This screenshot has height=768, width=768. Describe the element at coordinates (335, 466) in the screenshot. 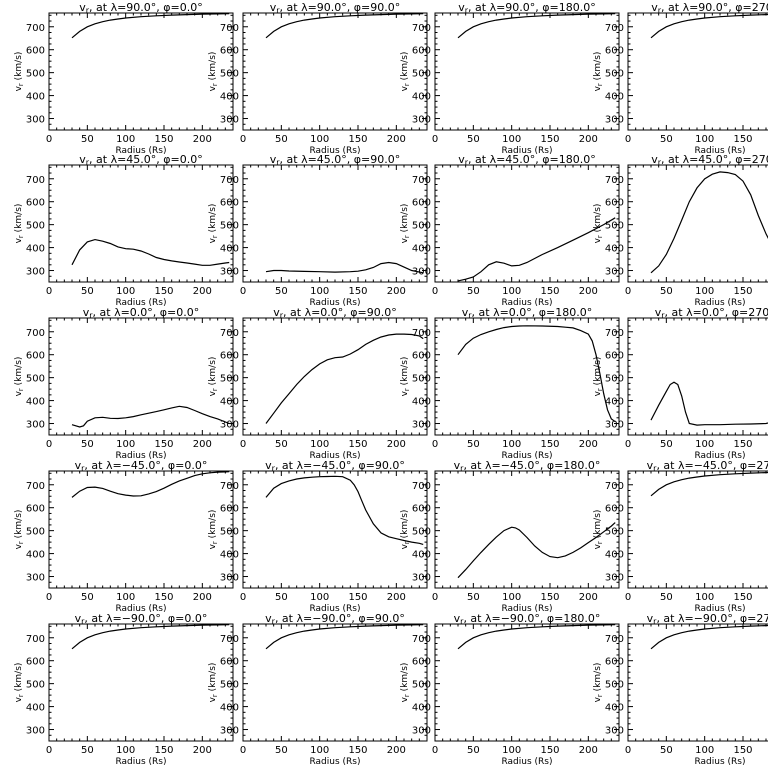

I see `panel-title: vr, at λ=−45.0°, φ=90.0°` at that location.